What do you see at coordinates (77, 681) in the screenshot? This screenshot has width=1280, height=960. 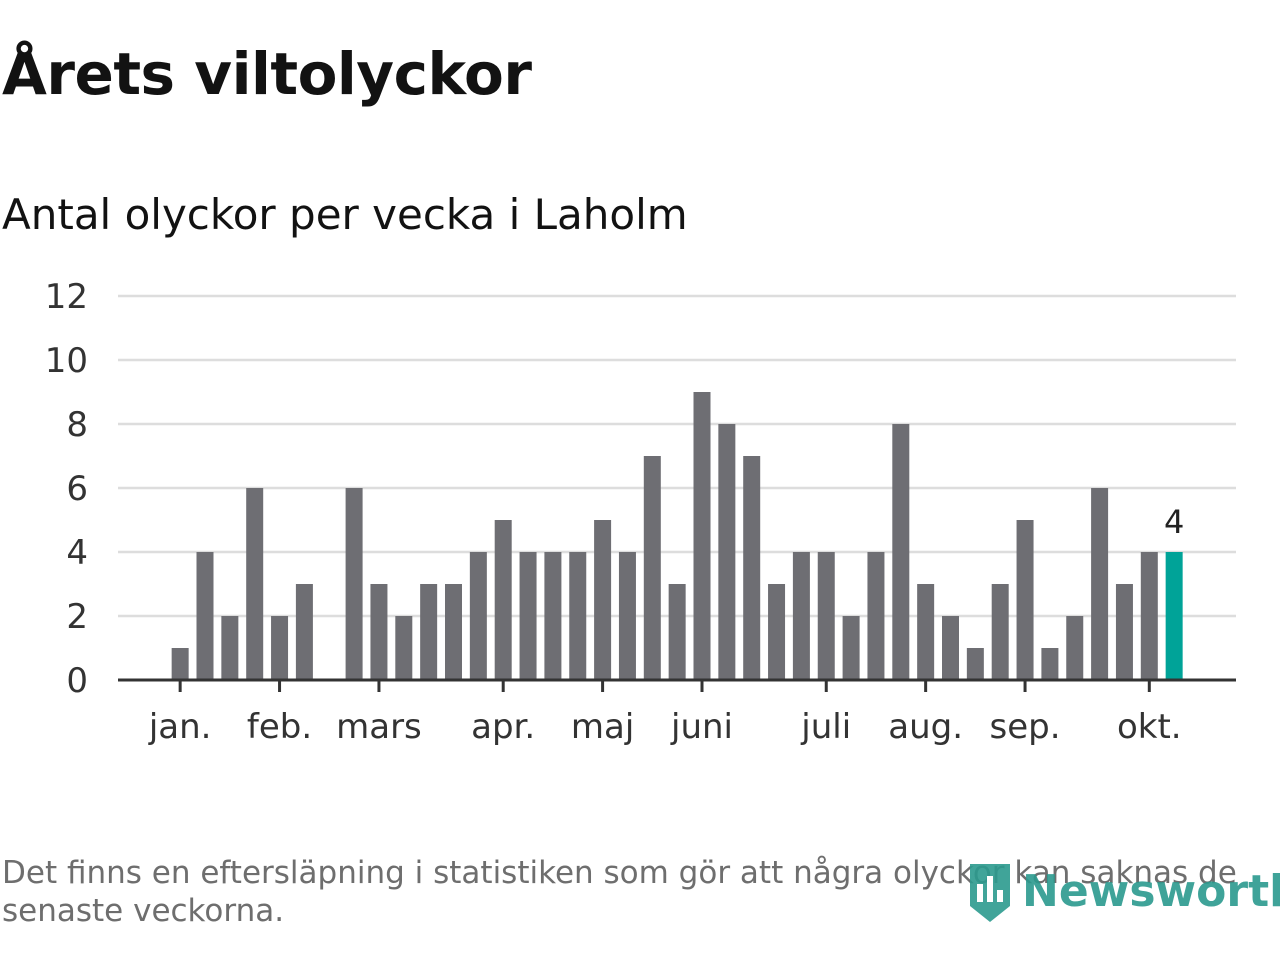 I see `y-tick-label: 0` at bounding box center [77, 681].